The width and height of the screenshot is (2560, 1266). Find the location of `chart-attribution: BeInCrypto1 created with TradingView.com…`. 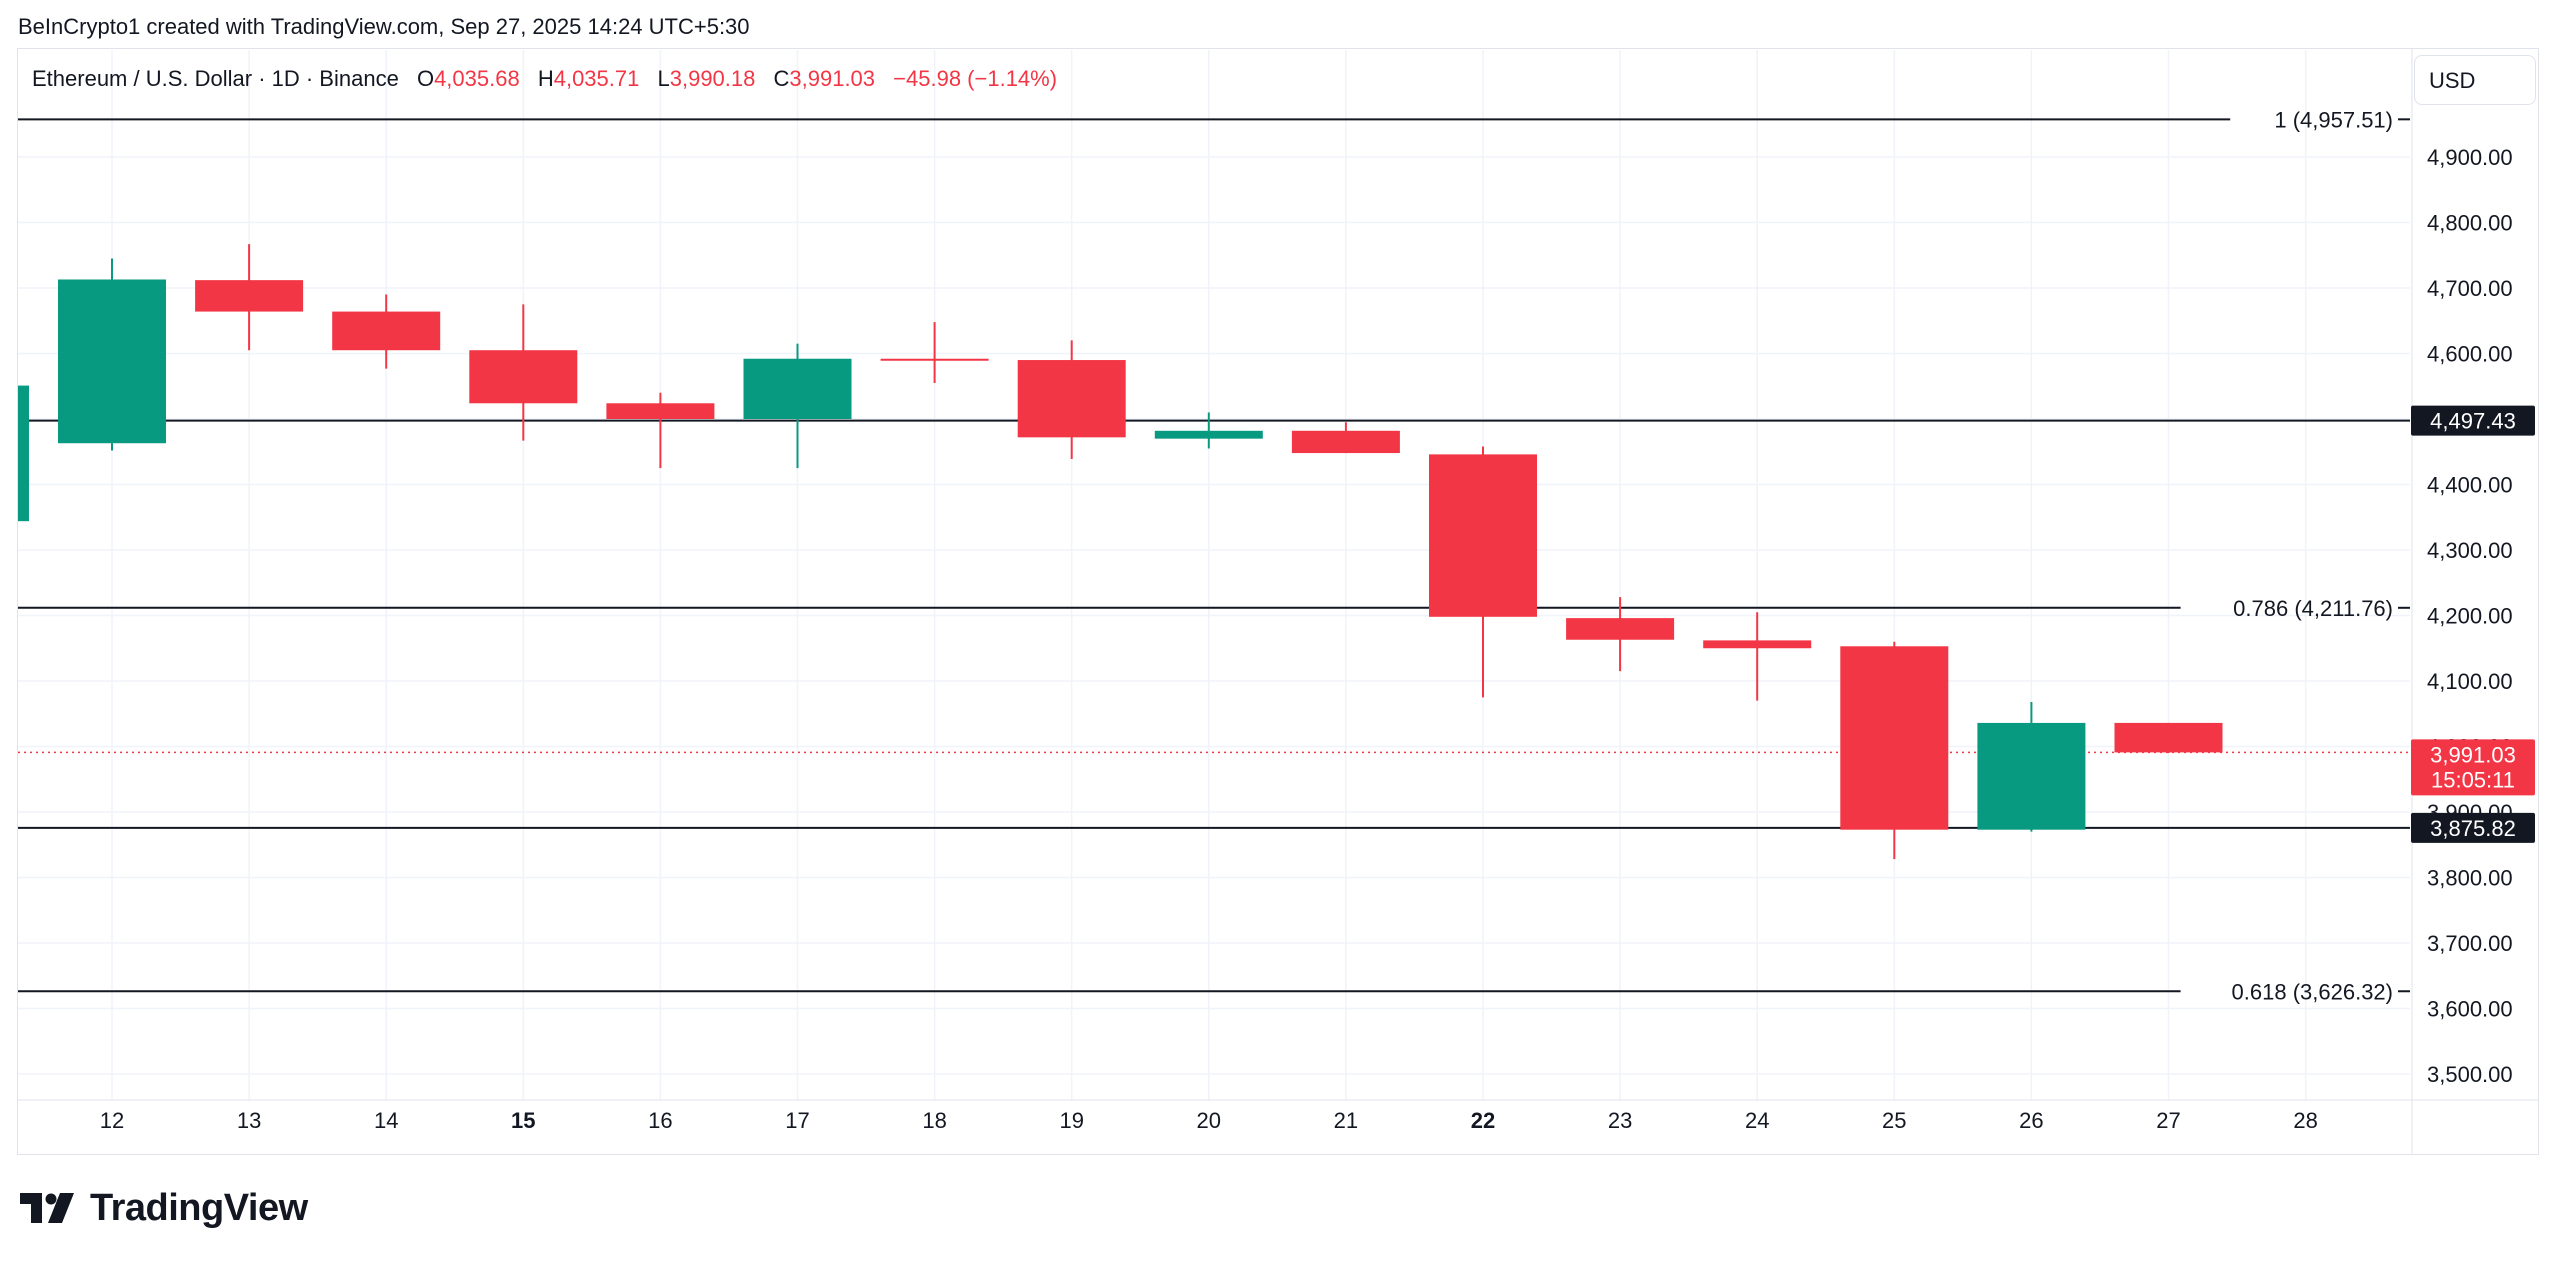

chart-attribution: BeInCrypto1 created with TradingView.com… is located at coordinates (384, 26).